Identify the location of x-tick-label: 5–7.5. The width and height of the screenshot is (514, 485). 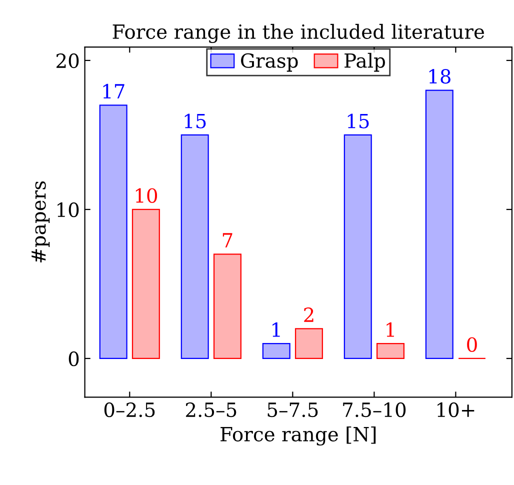
(293, 410).